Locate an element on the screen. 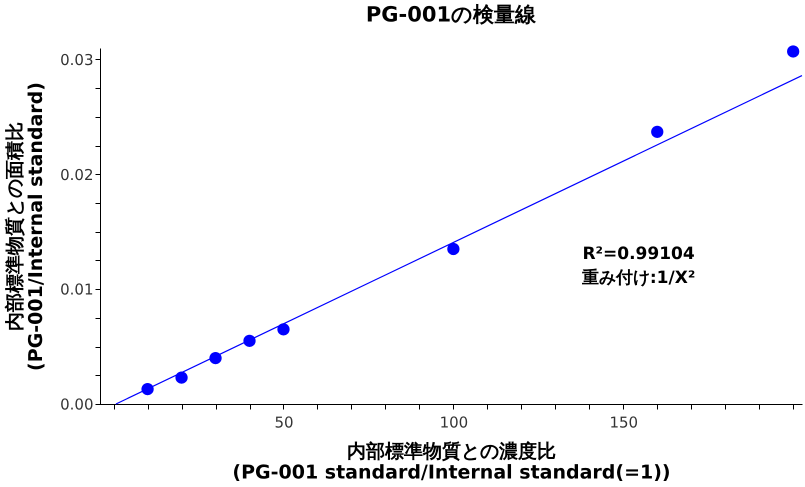  annotation: 重み付け:1/X² is located at coordinates (638, 278).